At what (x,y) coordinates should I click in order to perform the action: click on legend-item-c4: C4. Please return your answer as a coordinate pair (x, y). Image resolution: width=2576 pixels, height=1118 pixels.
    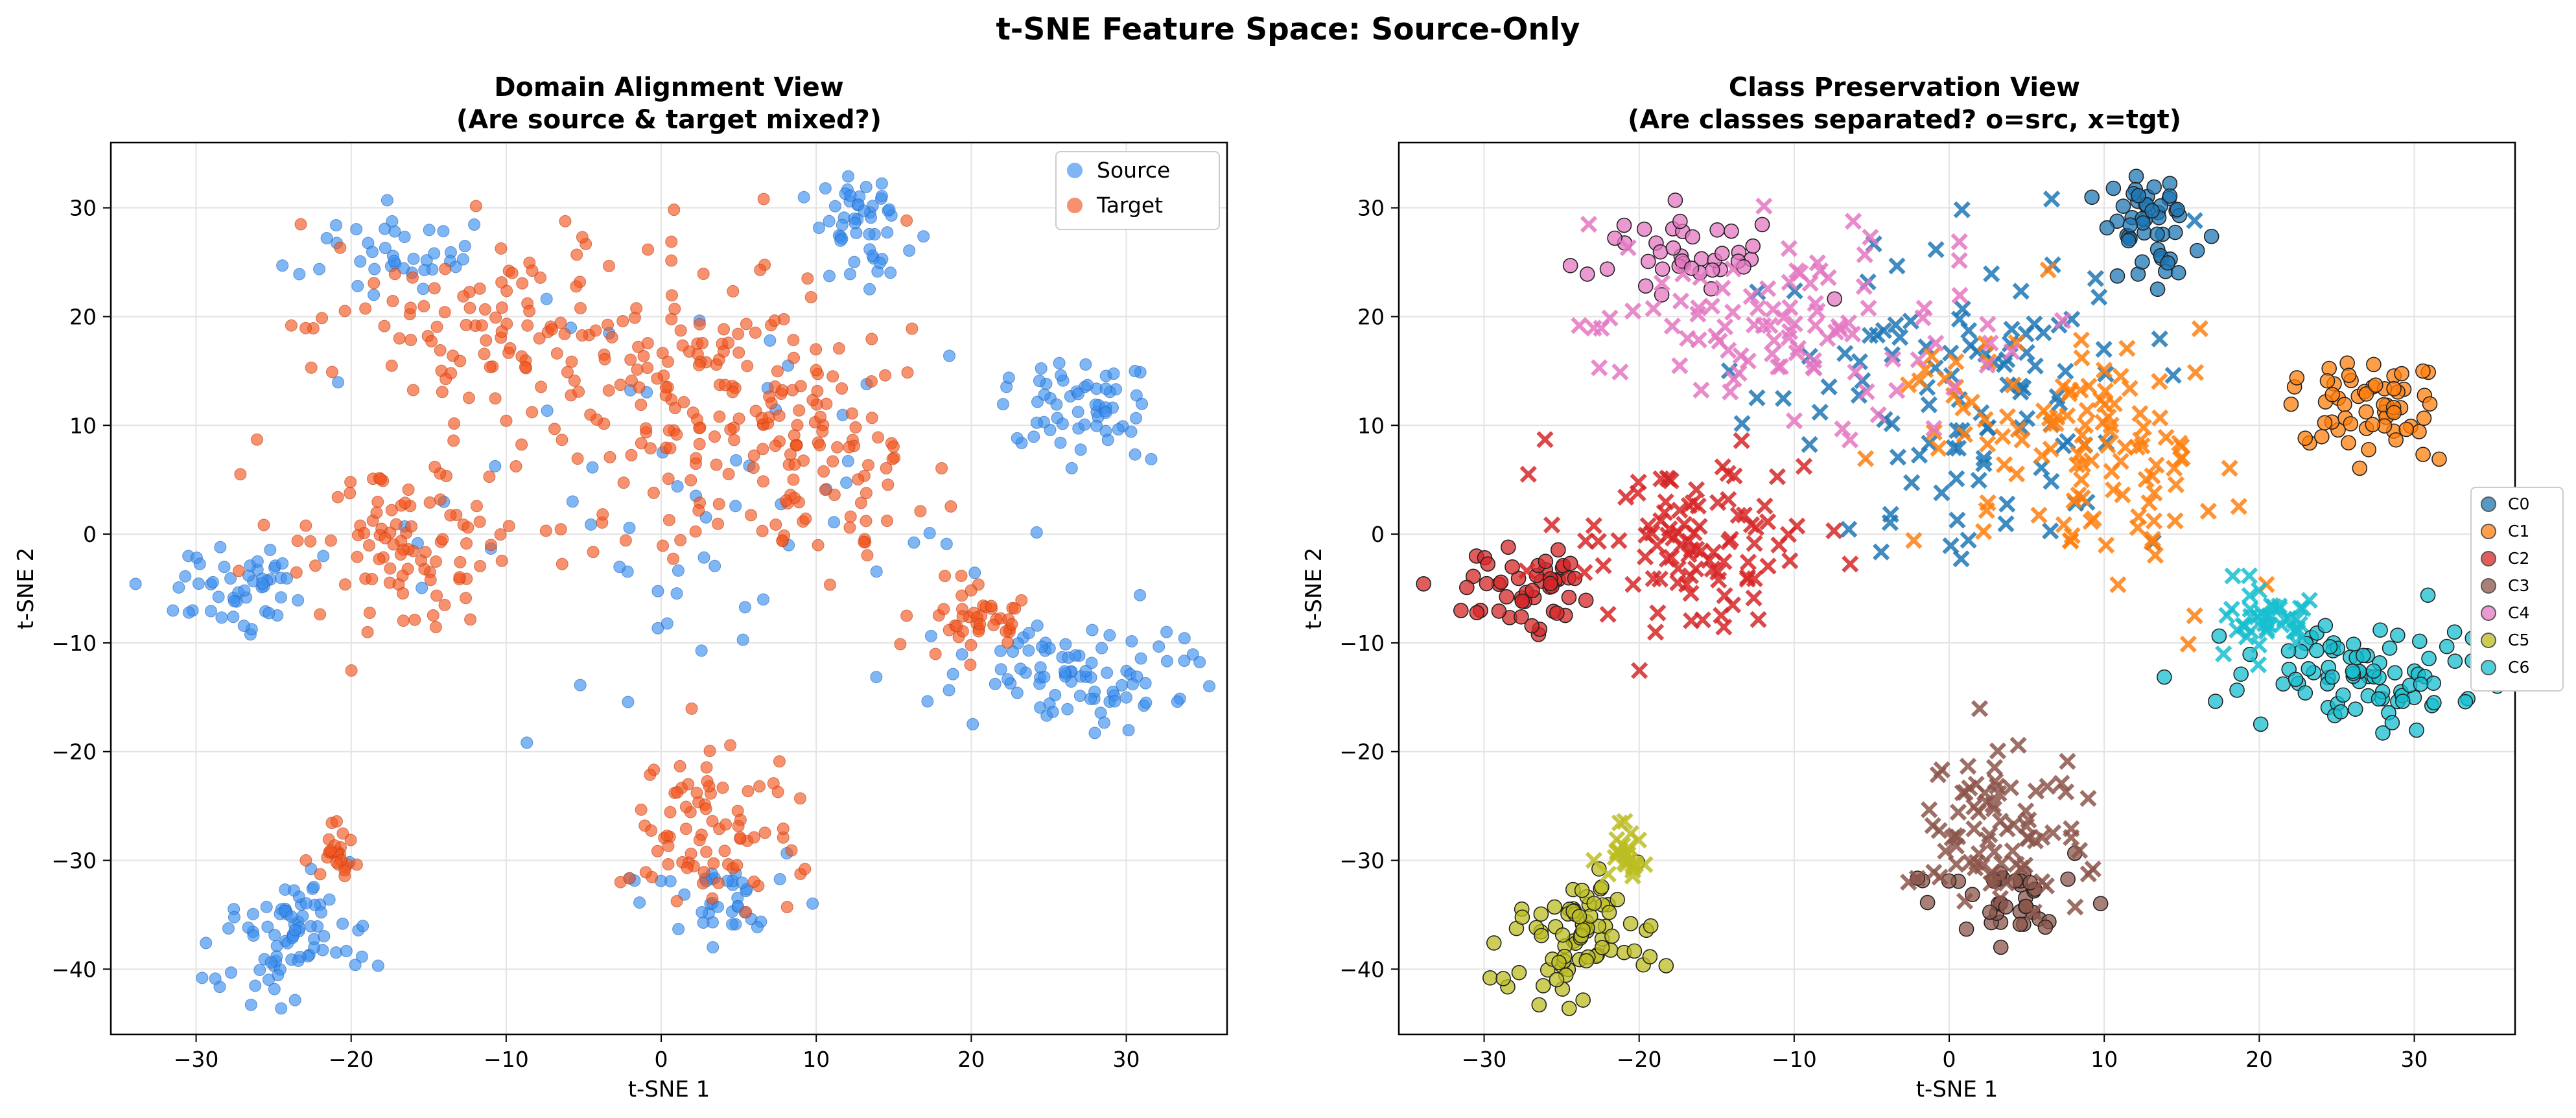
    Looking at the image, I should click on (2505, 612).